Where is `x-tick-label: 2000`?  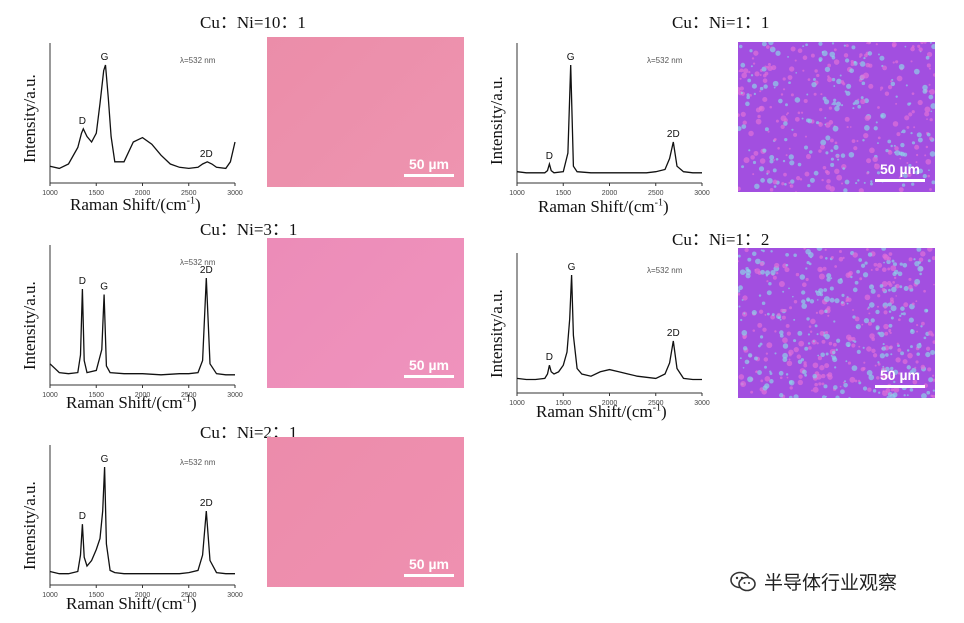
x-tick-label: 2000 is located at coordinates (143, 595).